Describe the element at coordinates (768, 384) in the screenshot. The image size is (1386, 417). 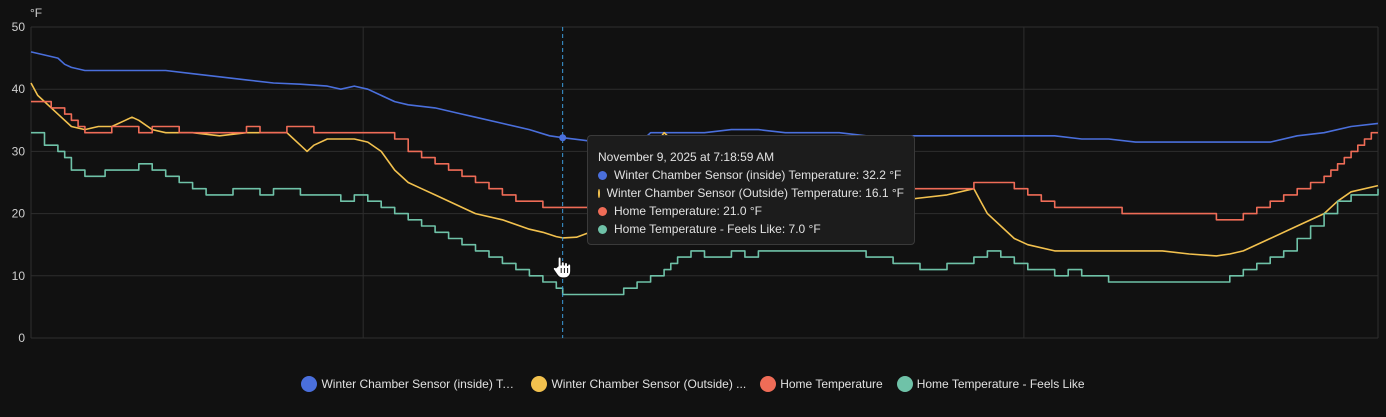
I see `legend-swatch-home` at that location.